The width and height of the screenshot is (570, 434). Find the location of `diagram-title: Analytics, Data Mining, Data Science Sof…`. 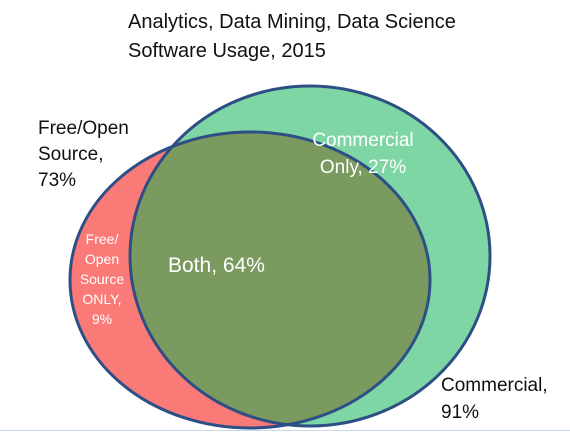

diagram-title: Analytics, Data Mining, Data Science Sof… is located at coordinates (292, 36).